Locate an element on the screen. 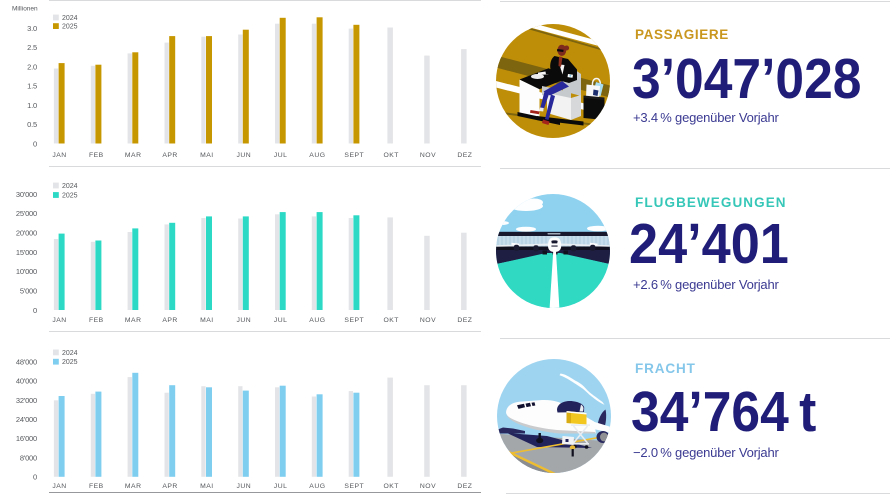 The image size is (890, 500). svg-text: 30'000 is located at coordinates (26, 194).